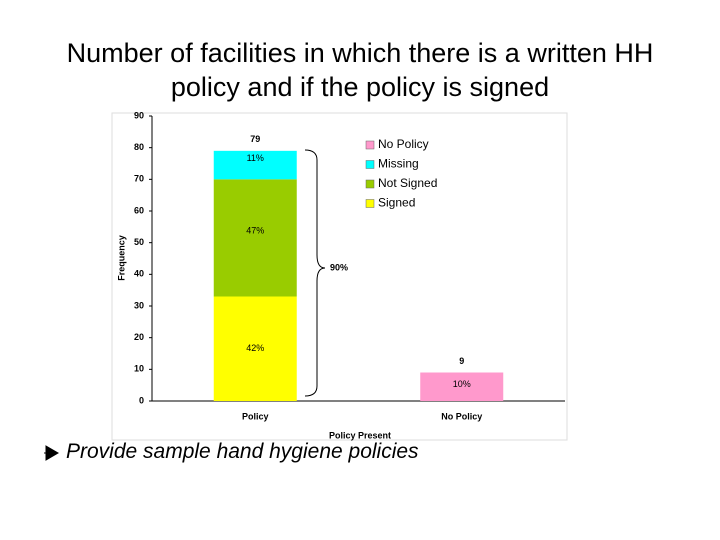  I want to click on y-tick-label: 80, so click(139, 147).